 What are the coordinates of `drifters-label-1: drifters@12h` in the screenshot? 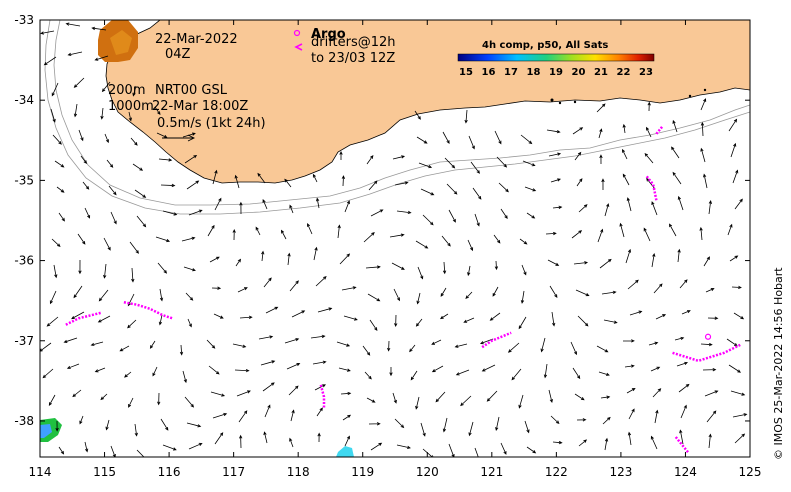 It's located at (353, 42).